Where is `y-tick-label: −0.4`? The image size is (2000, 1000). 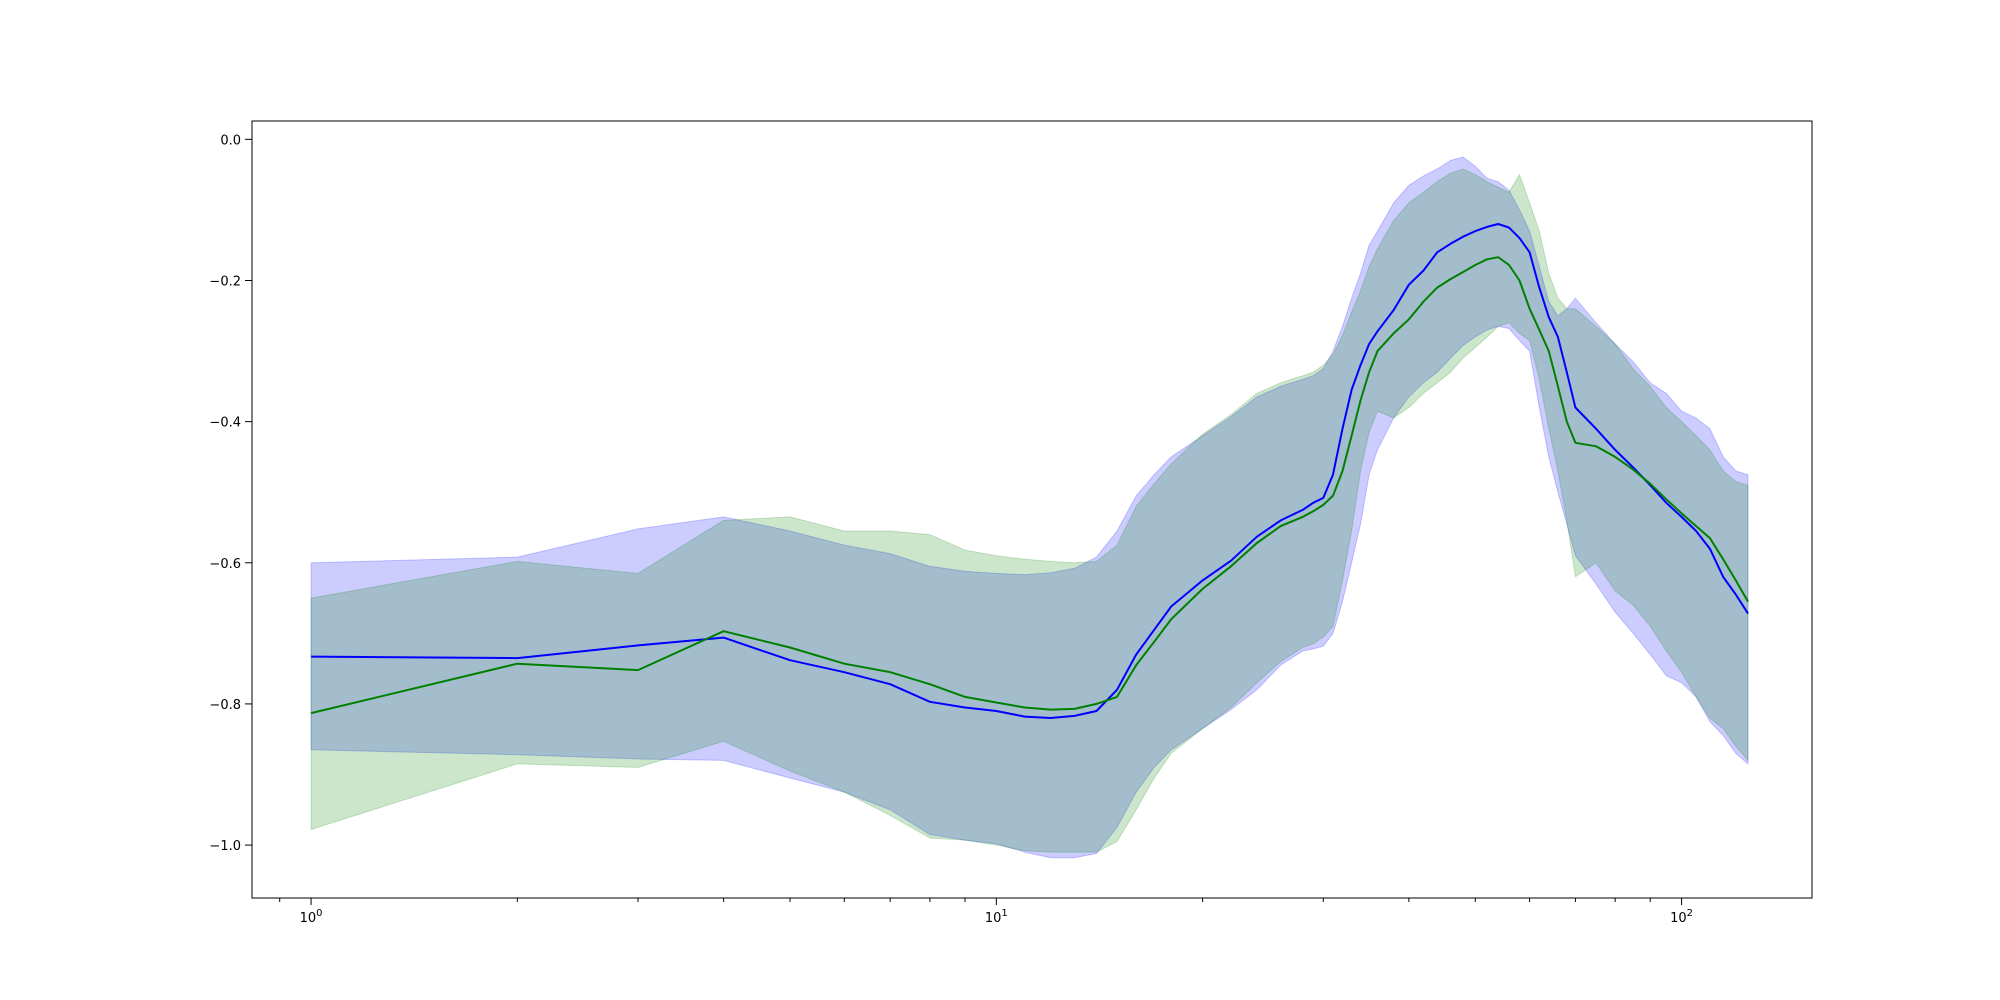
y-tick-label: −0.4 is located at coordinates (225, 423).